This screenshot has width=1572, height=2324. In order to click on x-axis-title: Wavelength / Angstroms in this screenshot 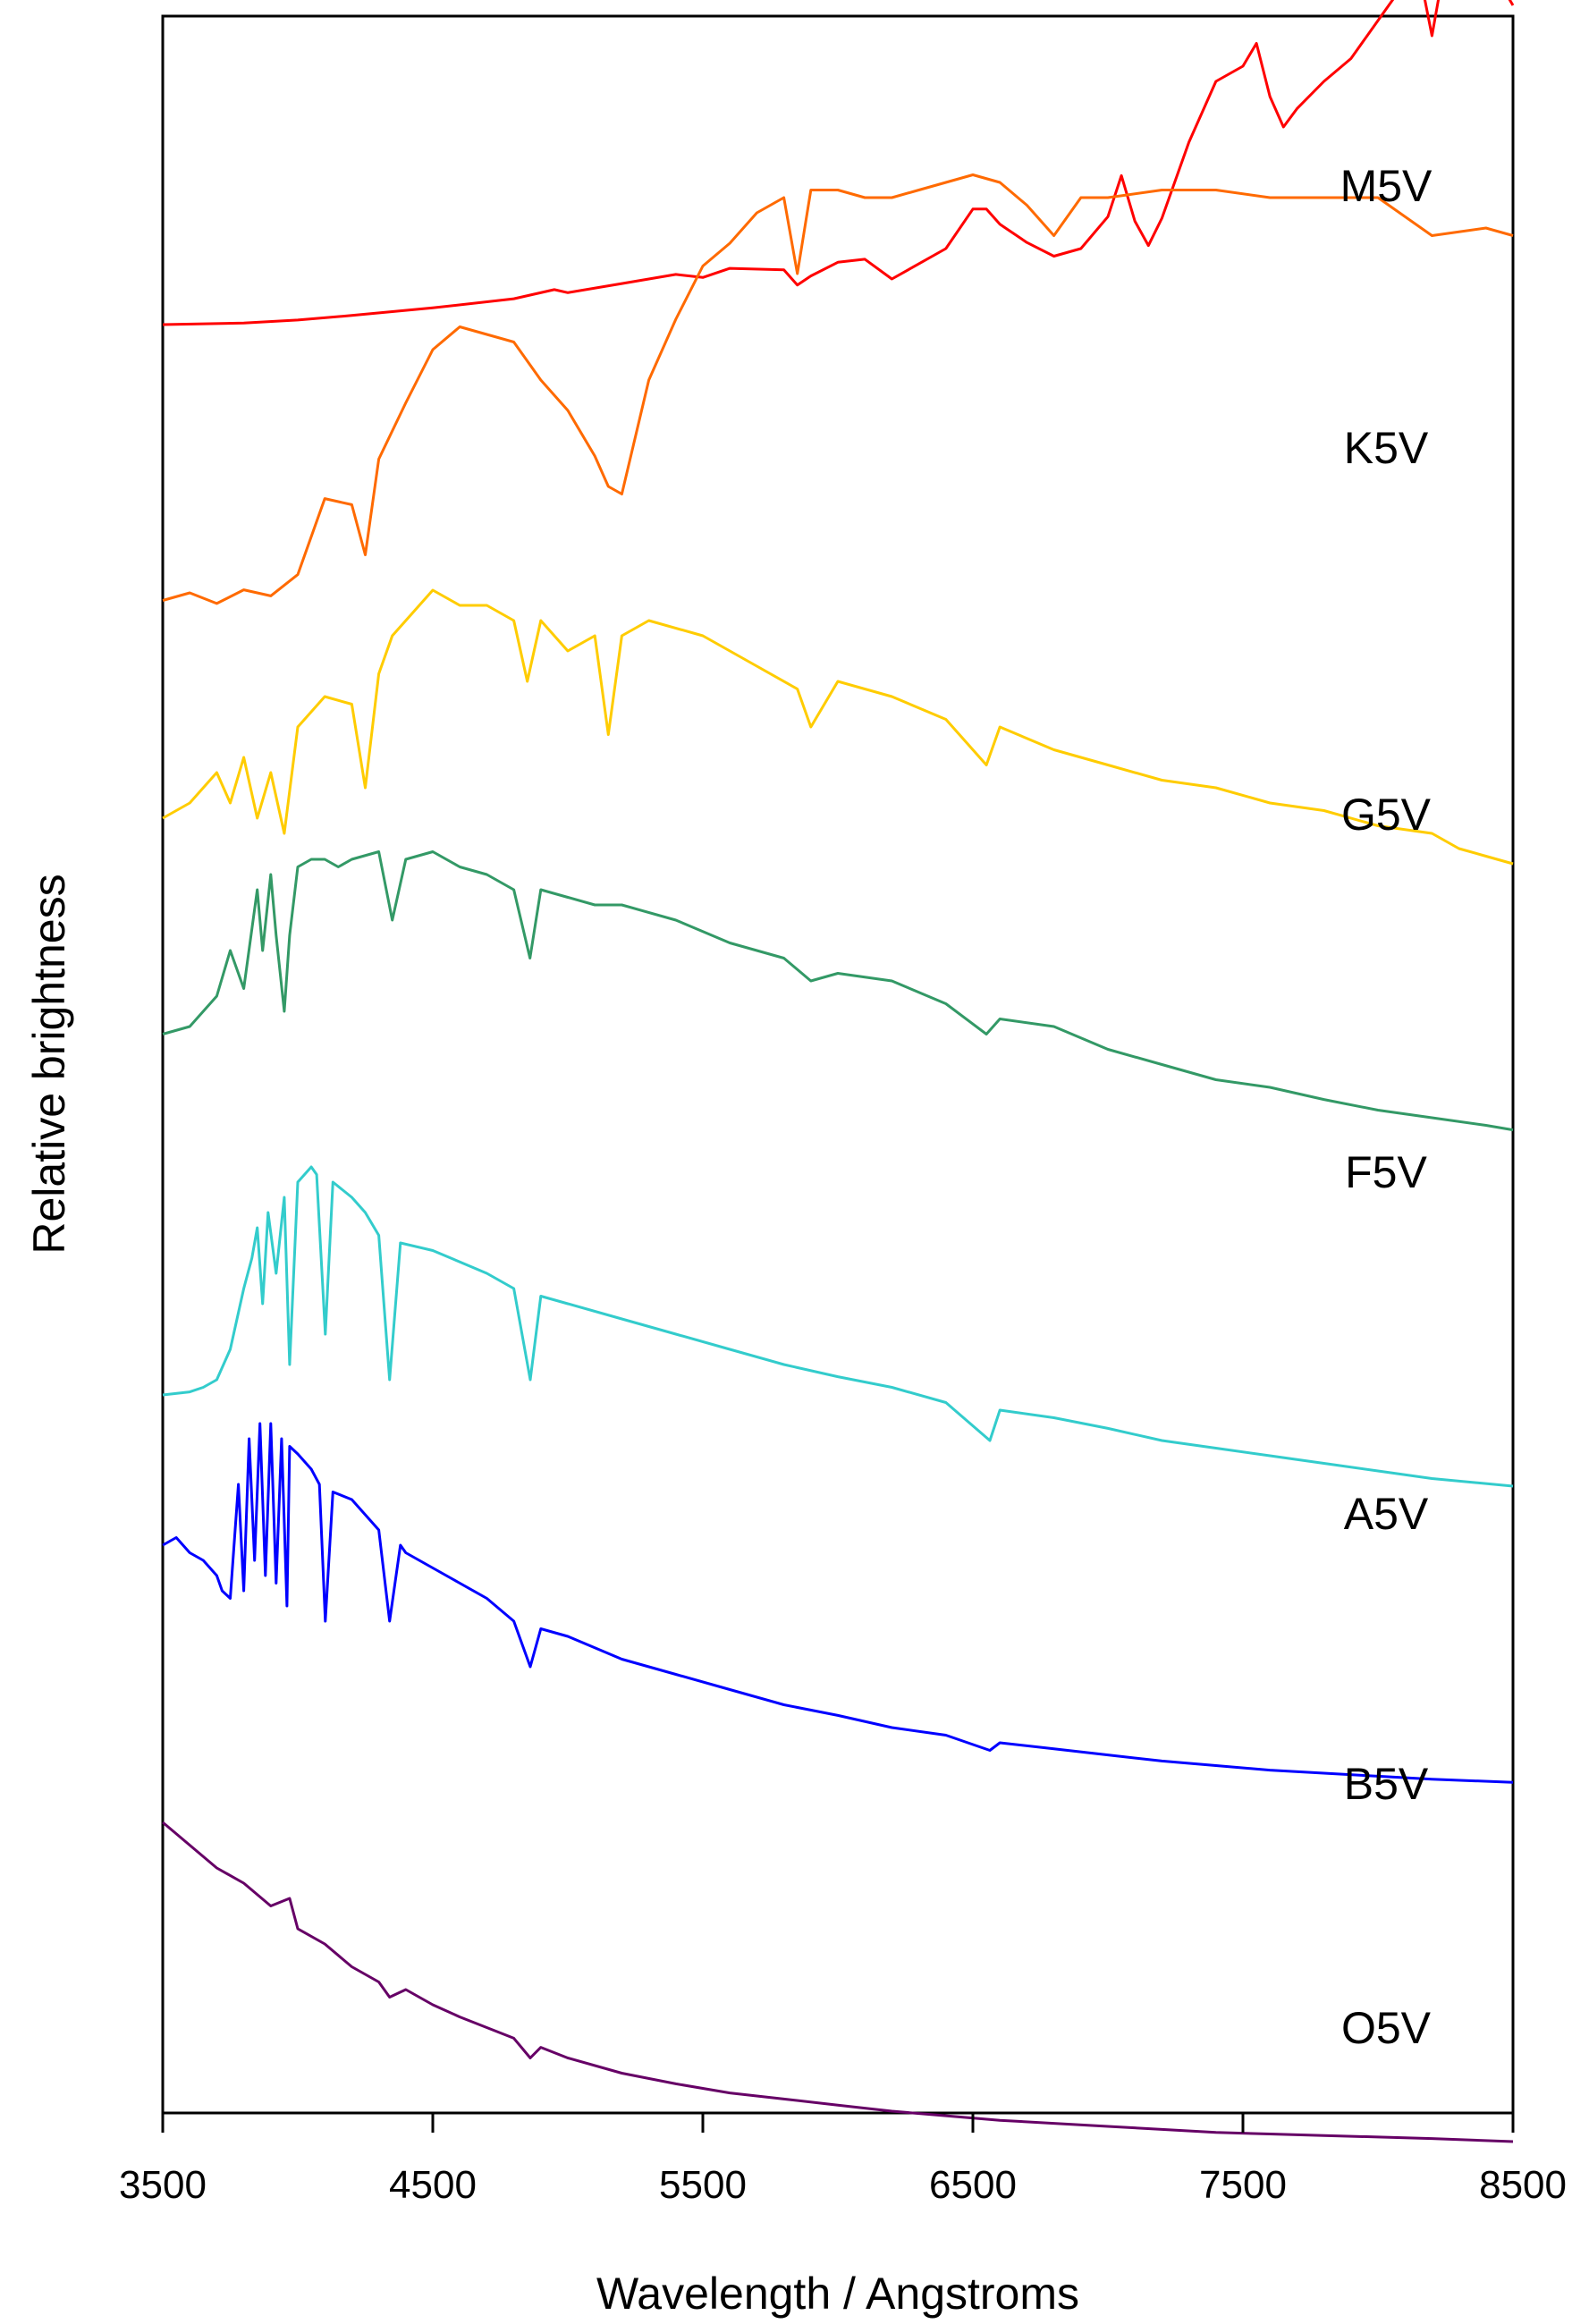, I will do `click(837, 2294)`.